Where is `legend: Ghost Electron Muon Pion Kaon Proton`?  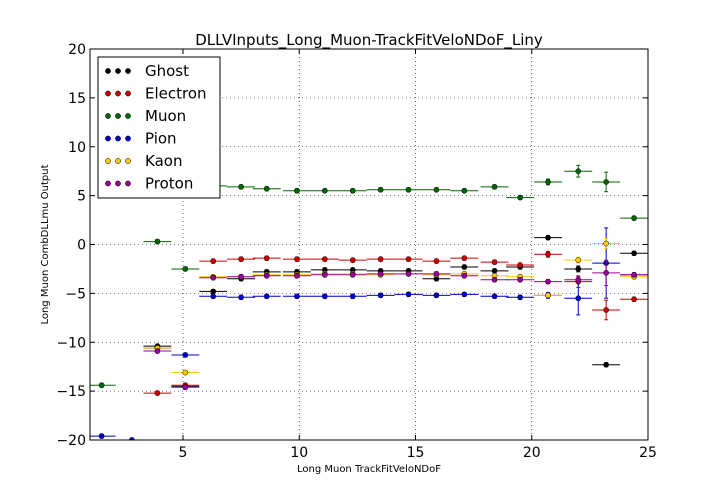
legend: Ghost Electron Muon Pion Kaon Proton is located at coordinates (159, 127).